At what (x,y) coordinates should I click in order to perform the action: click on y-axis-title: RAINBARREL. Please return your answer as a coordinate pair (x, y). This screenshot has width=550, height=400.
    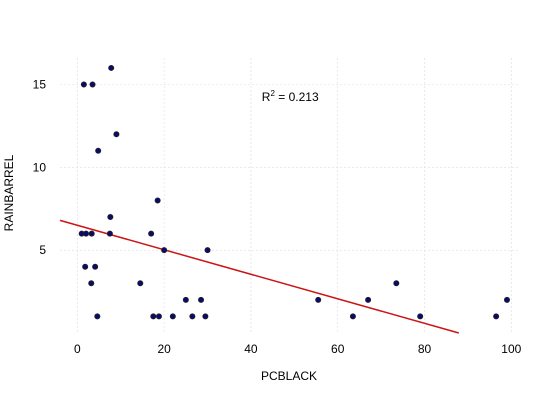
    Looking at the image, I should click on (9, 192).